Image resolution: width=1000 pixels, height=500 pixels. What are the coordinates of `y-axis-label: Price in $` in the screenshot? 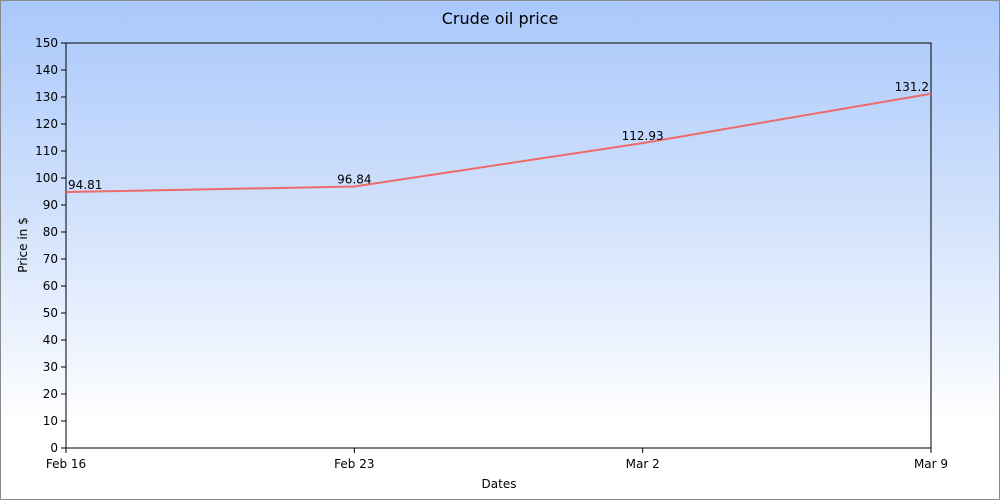 It's located at (23, 244).